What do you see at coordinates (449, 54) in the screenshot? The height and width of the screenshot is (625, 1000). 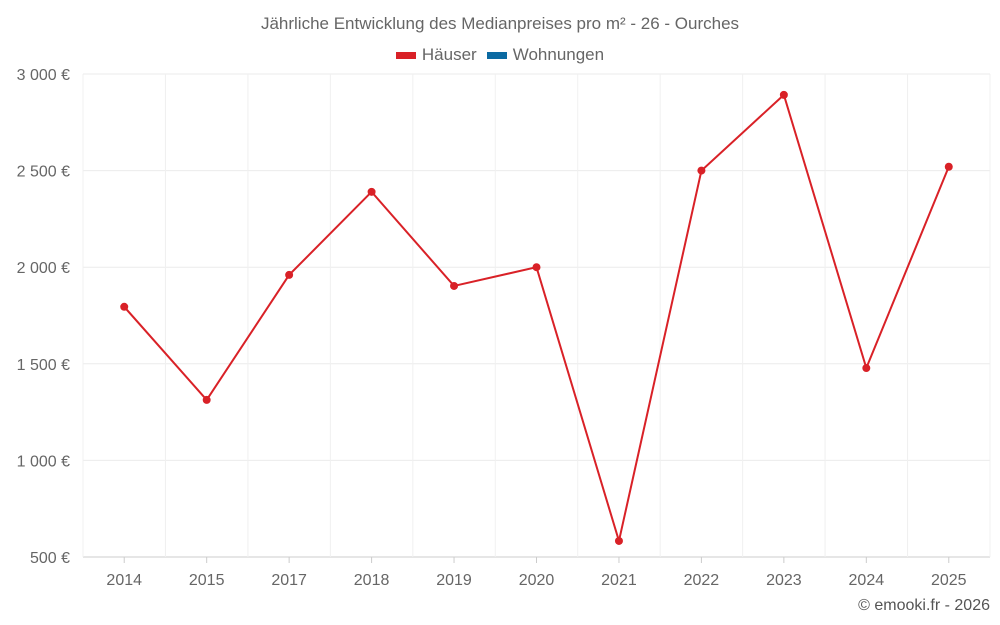 I see `legend-label: Häuser` at bounding box center [449, 54].